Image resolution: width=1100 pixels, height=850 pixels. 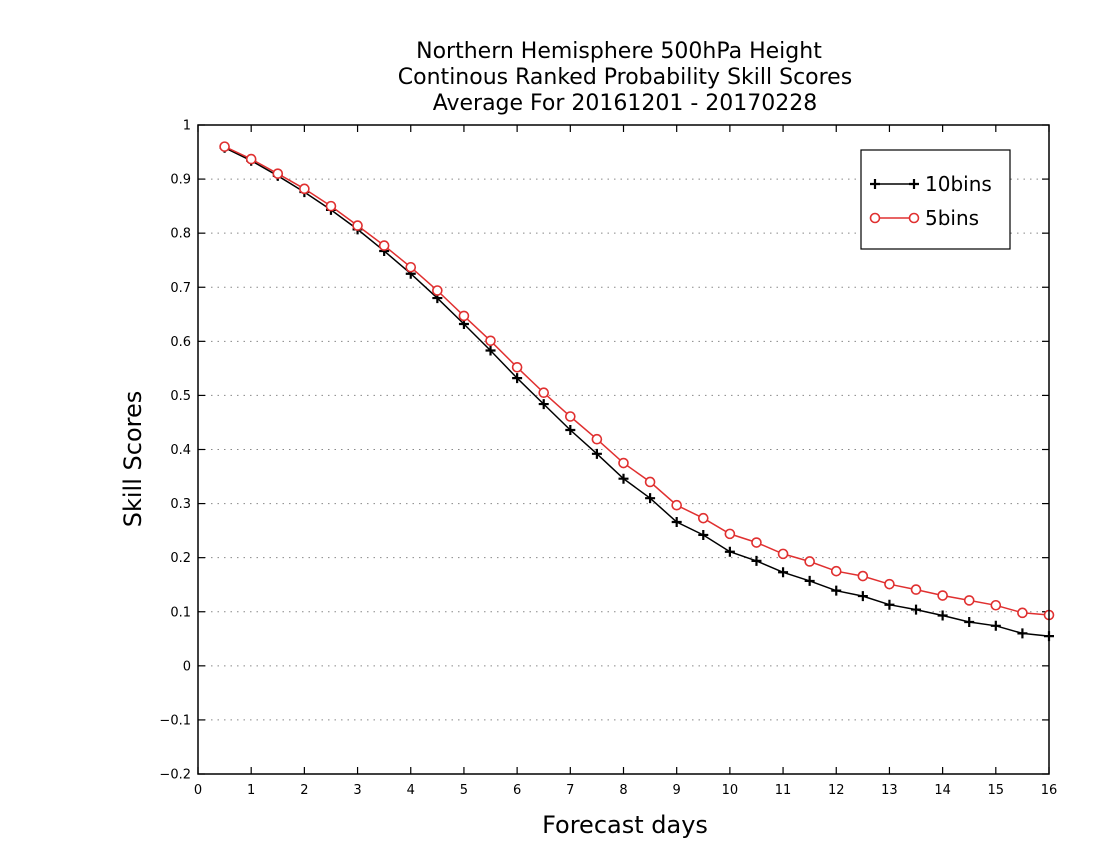 What do you see at coordinates (836, 790) in the screenshot?
I see `x-tick-label: 12` at bounding box center [836, 790].